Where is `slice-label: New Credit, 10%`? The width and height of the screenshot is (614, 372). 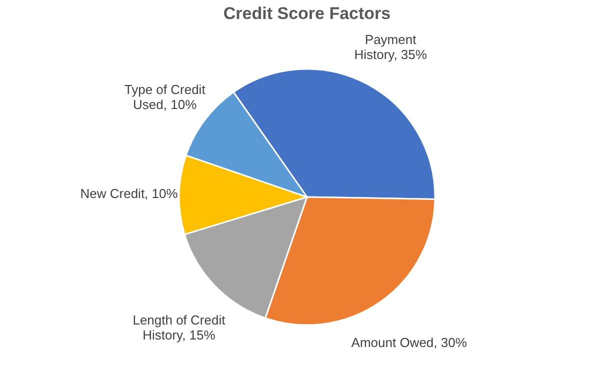 slice-label: New Credit, 10% is located at coordinates (129, 193).